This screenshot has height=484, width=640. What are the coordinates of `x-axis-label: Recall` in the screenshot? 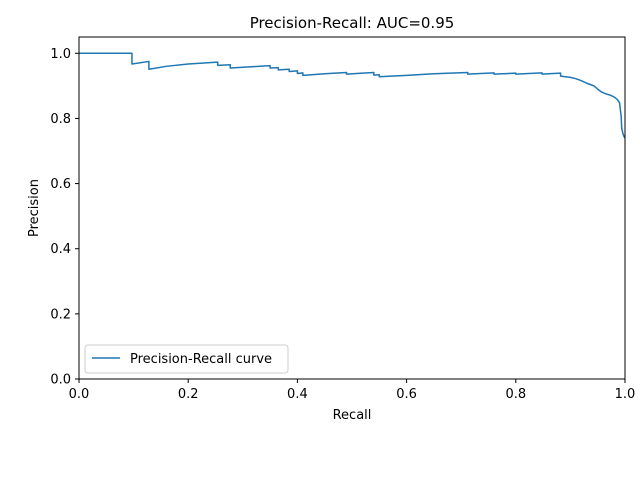 It's located at (352, 415).